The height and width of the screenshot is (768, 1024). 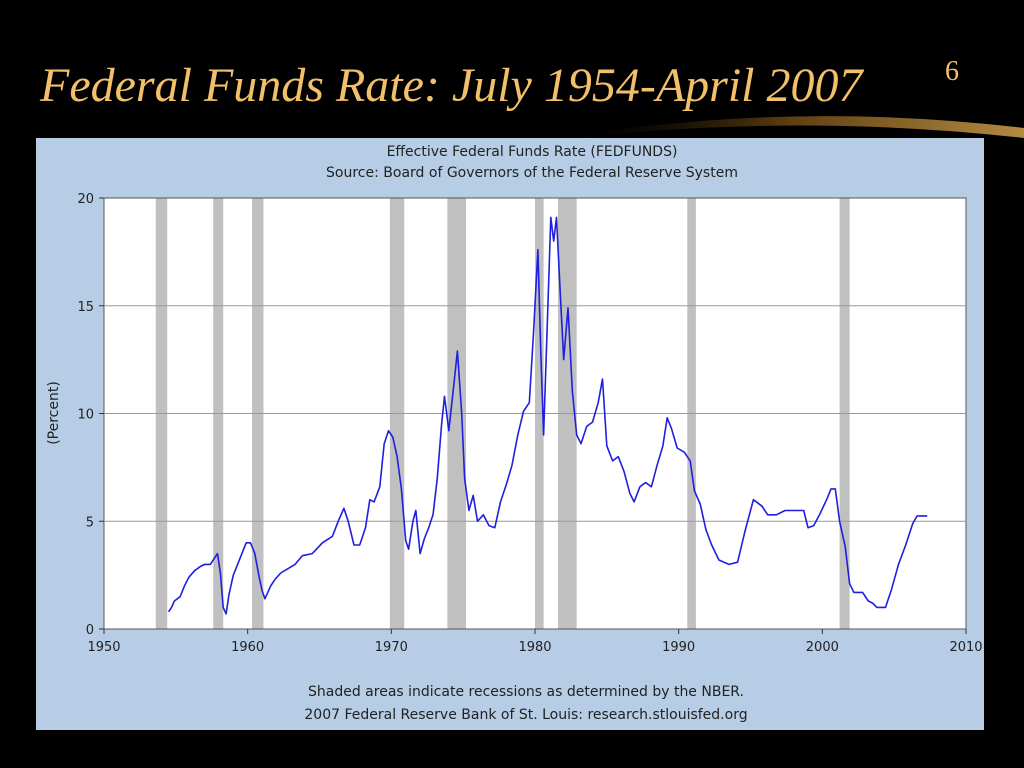 I want to click on chart-title: Effective Federal Funds Rate (FEDFUNDS), so click(x=532, y=152).